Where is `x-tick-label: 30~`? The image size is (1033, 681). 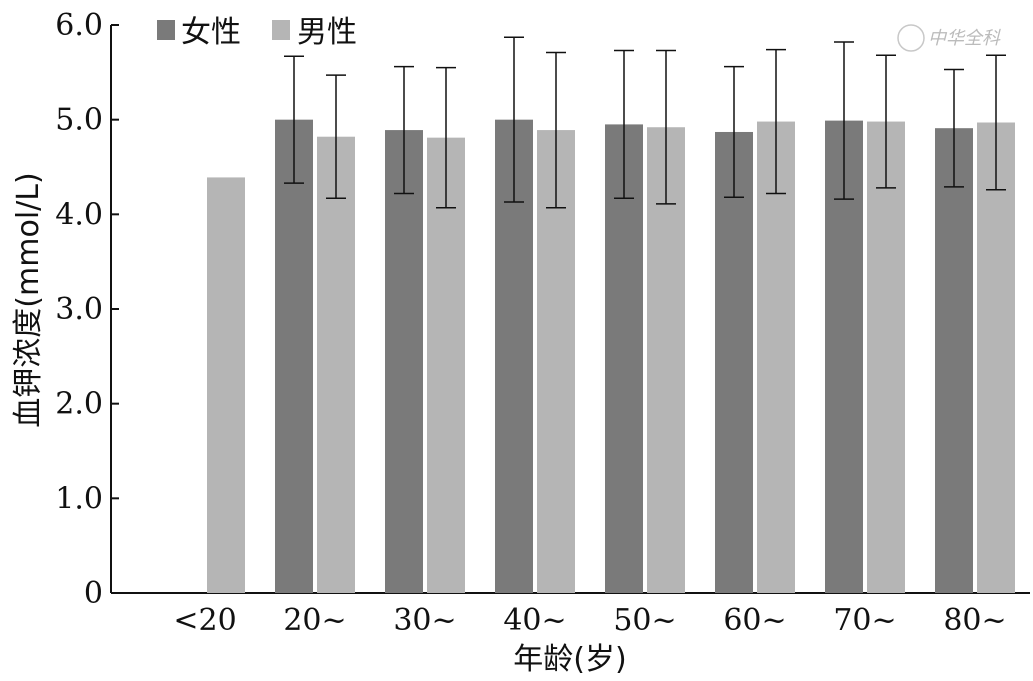 x-tick-label: 30~ is located at coordinates (424, 620).